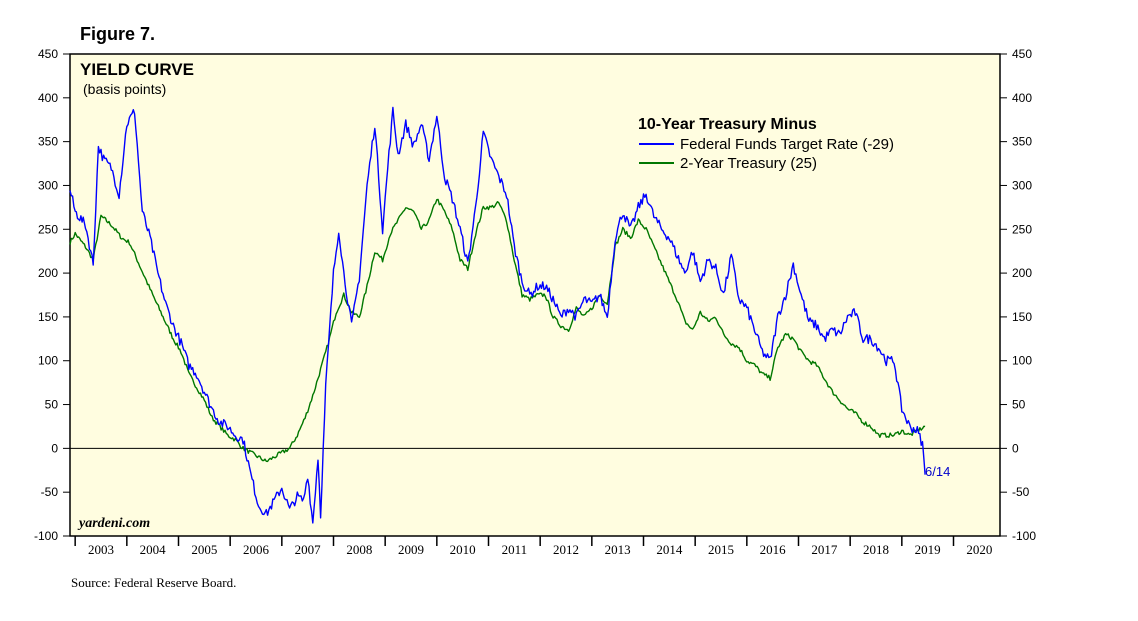  I want to click on figure-label: Figure 7., so click(118, 34).